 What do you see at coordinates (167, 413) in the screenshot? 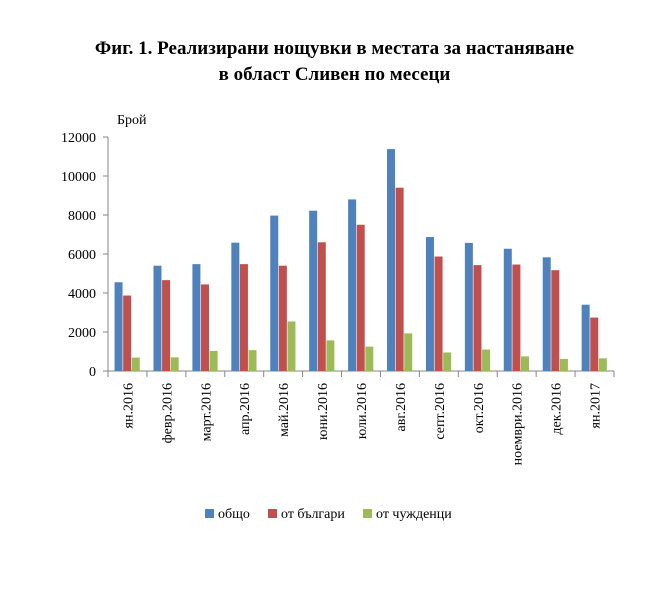
I see `x-tick-label: февр.2016` at bounding box center [167, 413].